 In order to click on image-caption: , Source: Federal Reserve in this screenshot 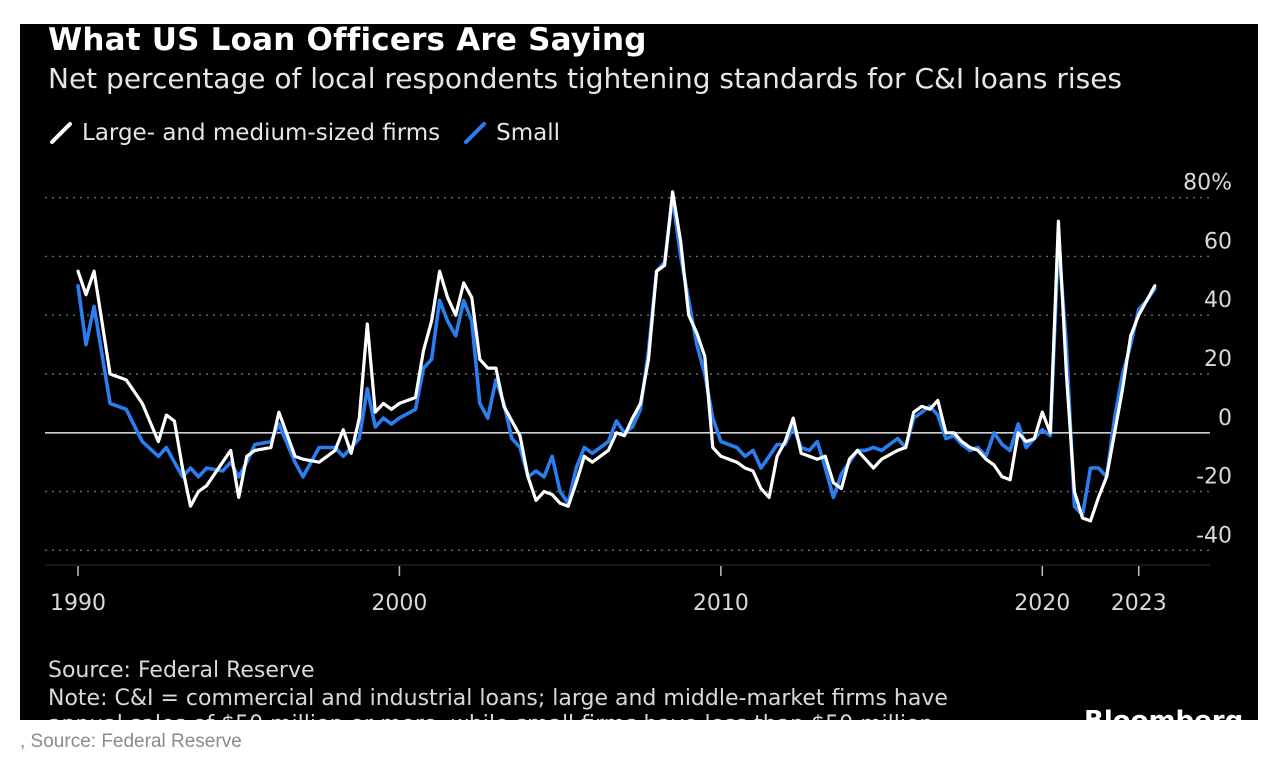, I will do `click(131, 741)`.